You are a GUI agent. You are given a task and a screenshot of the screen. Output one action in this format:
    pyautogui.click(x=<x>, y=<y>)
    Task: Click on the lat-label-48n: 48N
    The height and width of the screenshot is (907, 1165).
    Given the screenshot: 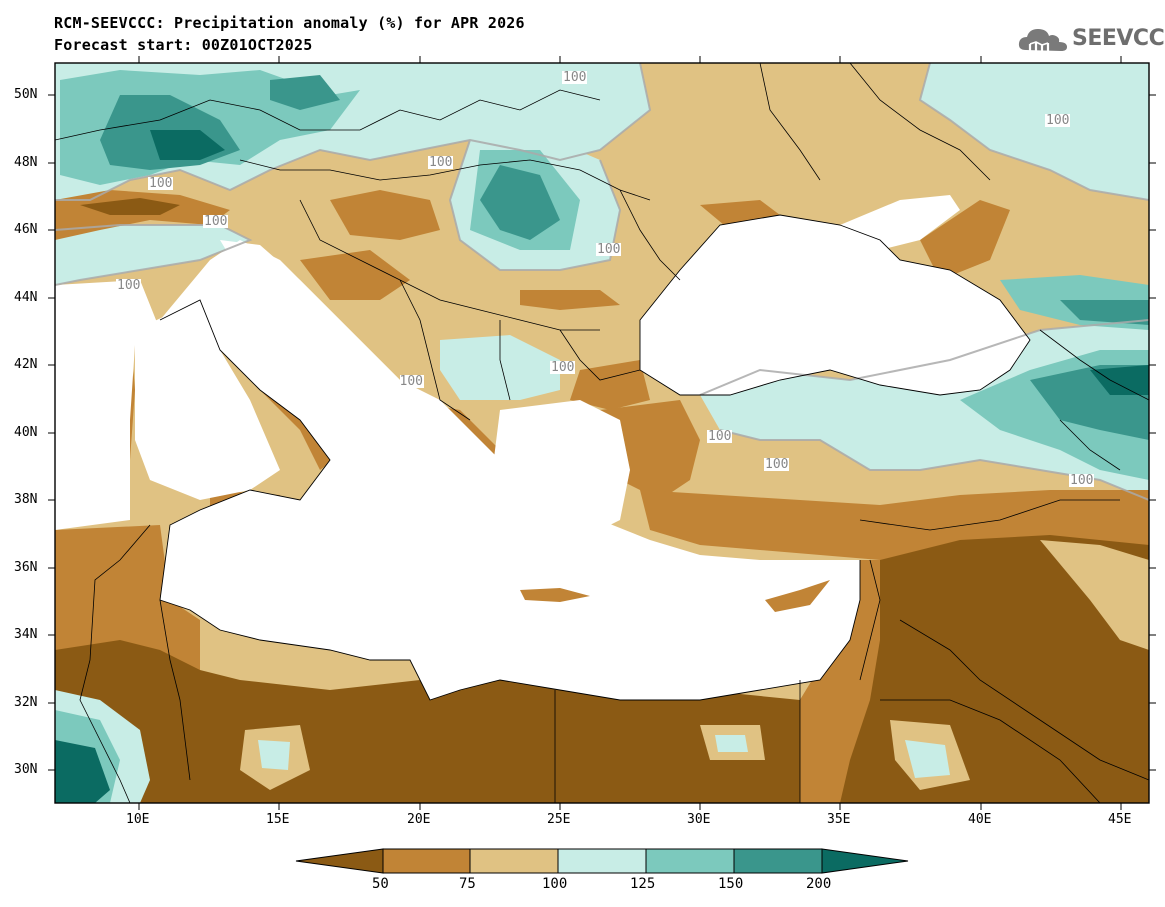 What is the action you would take?
    pyautogui.click(x=26, y=162)
    